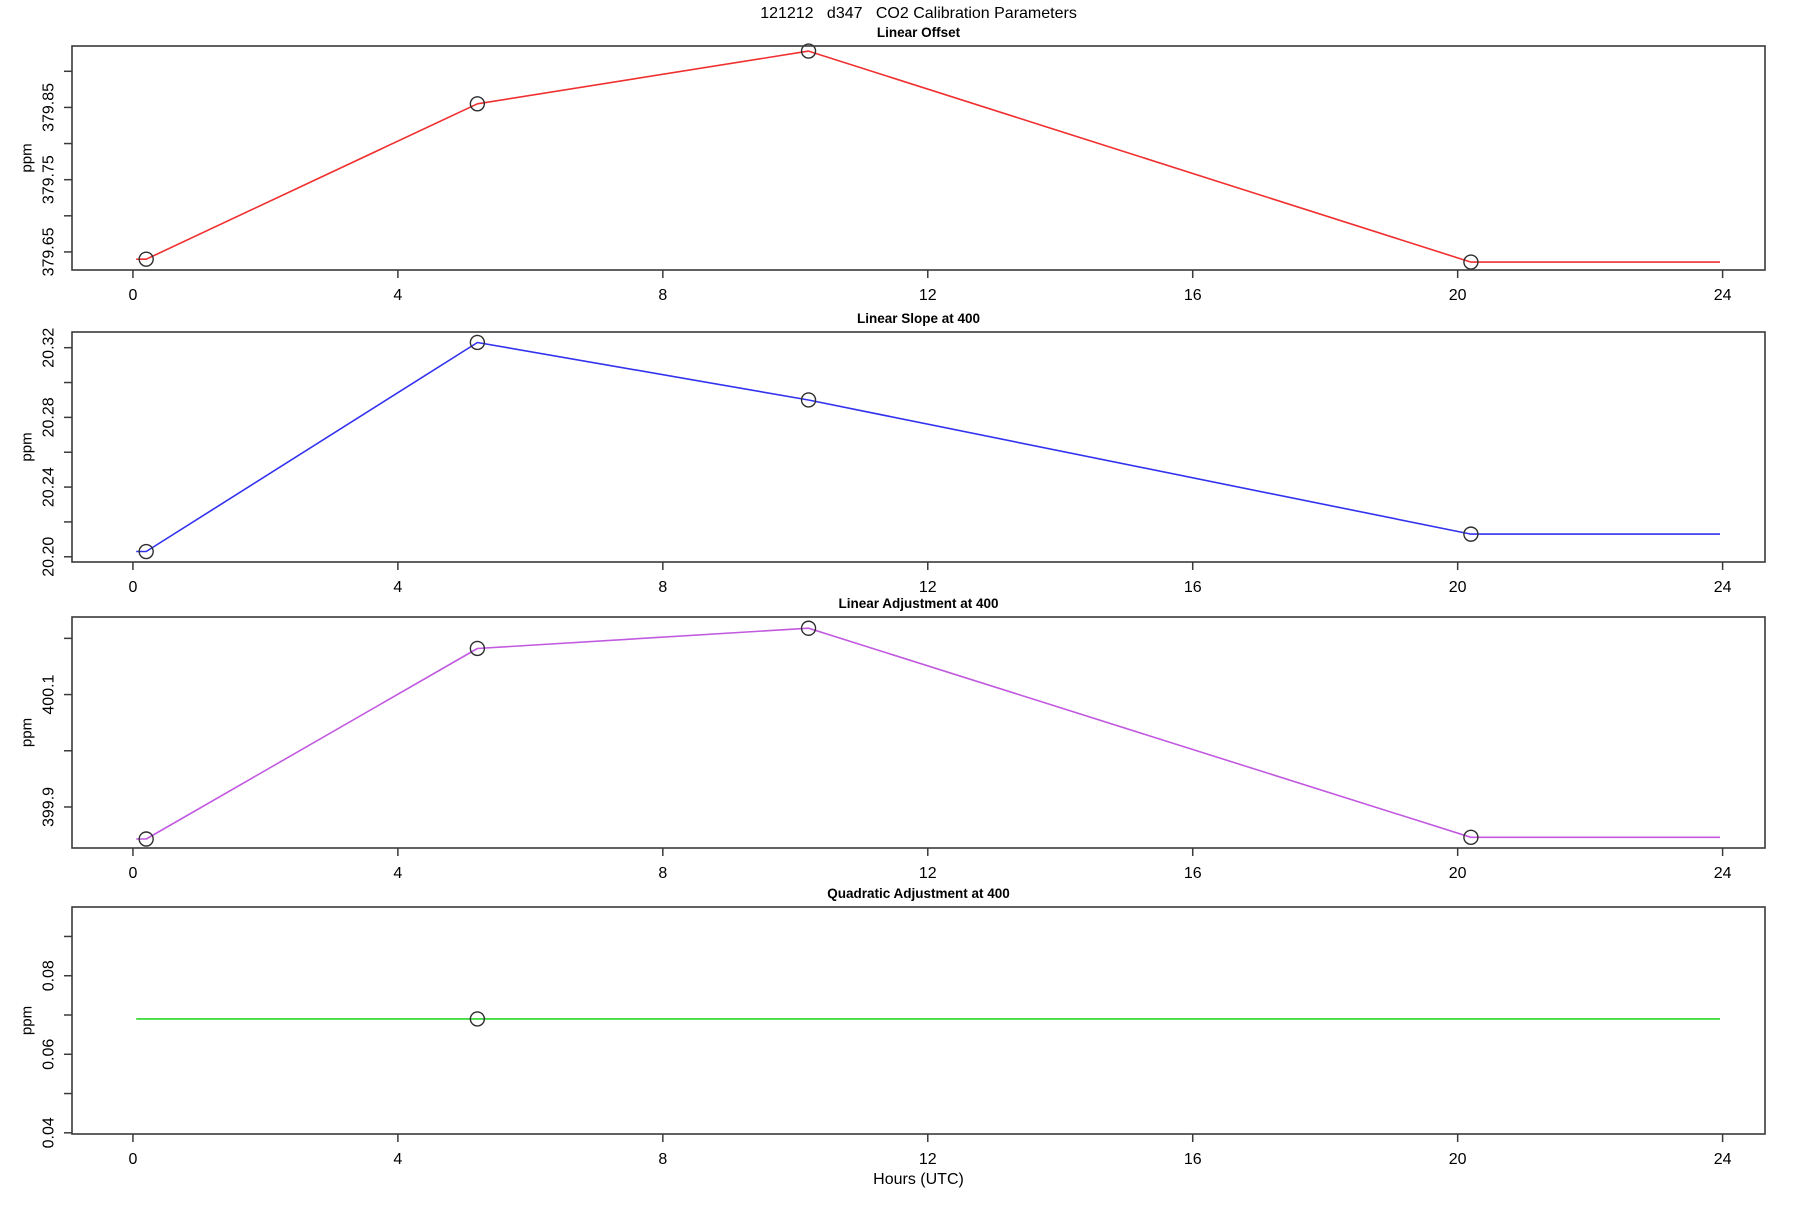 This screenshot has height=1205, width=1800. What do you see at coordinates (49, 251) in the screenshot?
I see `y-tick-label: 379.65` at bounding box center [49, 251].